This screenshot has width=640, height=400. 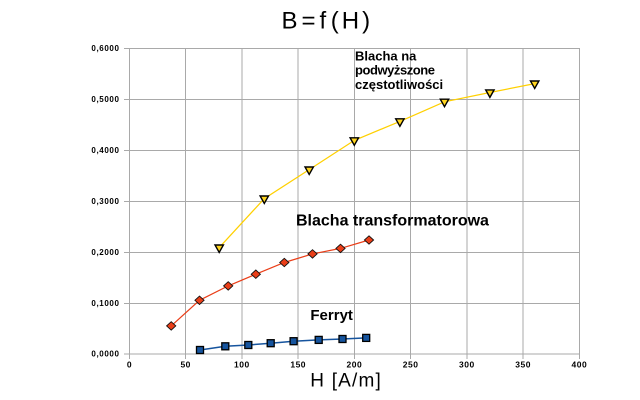 I want to click on svg-text: 0,4000, so click(x=105, y=150).